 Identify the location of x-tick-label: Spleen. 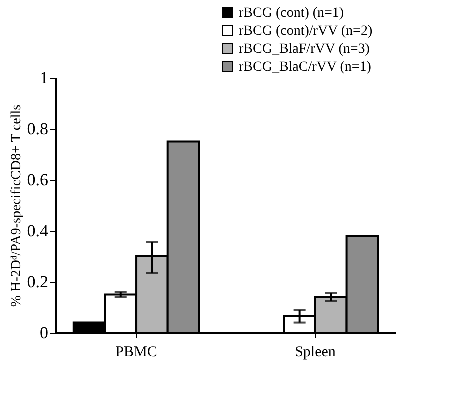
(315, 352).